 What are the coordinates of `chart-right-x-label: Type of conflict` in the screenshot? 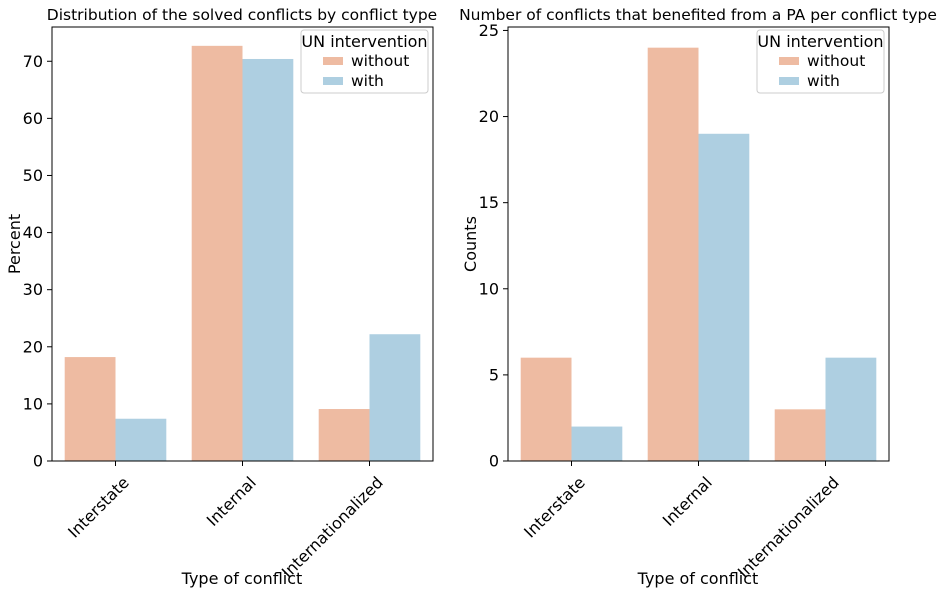 It's located at (698, 578).